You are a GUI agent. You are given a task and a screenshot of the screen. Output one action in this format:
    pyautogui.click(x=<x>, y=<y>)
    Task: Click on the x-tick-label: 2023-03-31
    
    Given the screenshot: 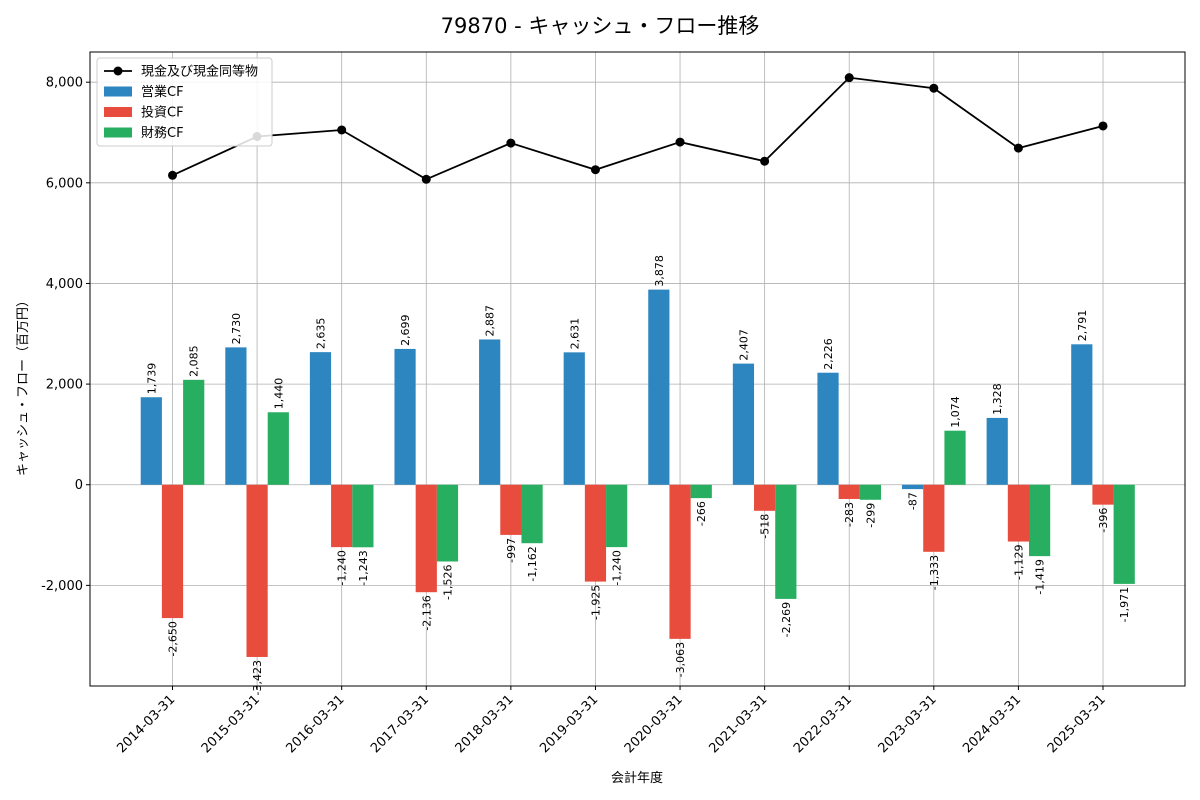 What is the action you would take?
    pyautogui.click(x=908, y=724)
    